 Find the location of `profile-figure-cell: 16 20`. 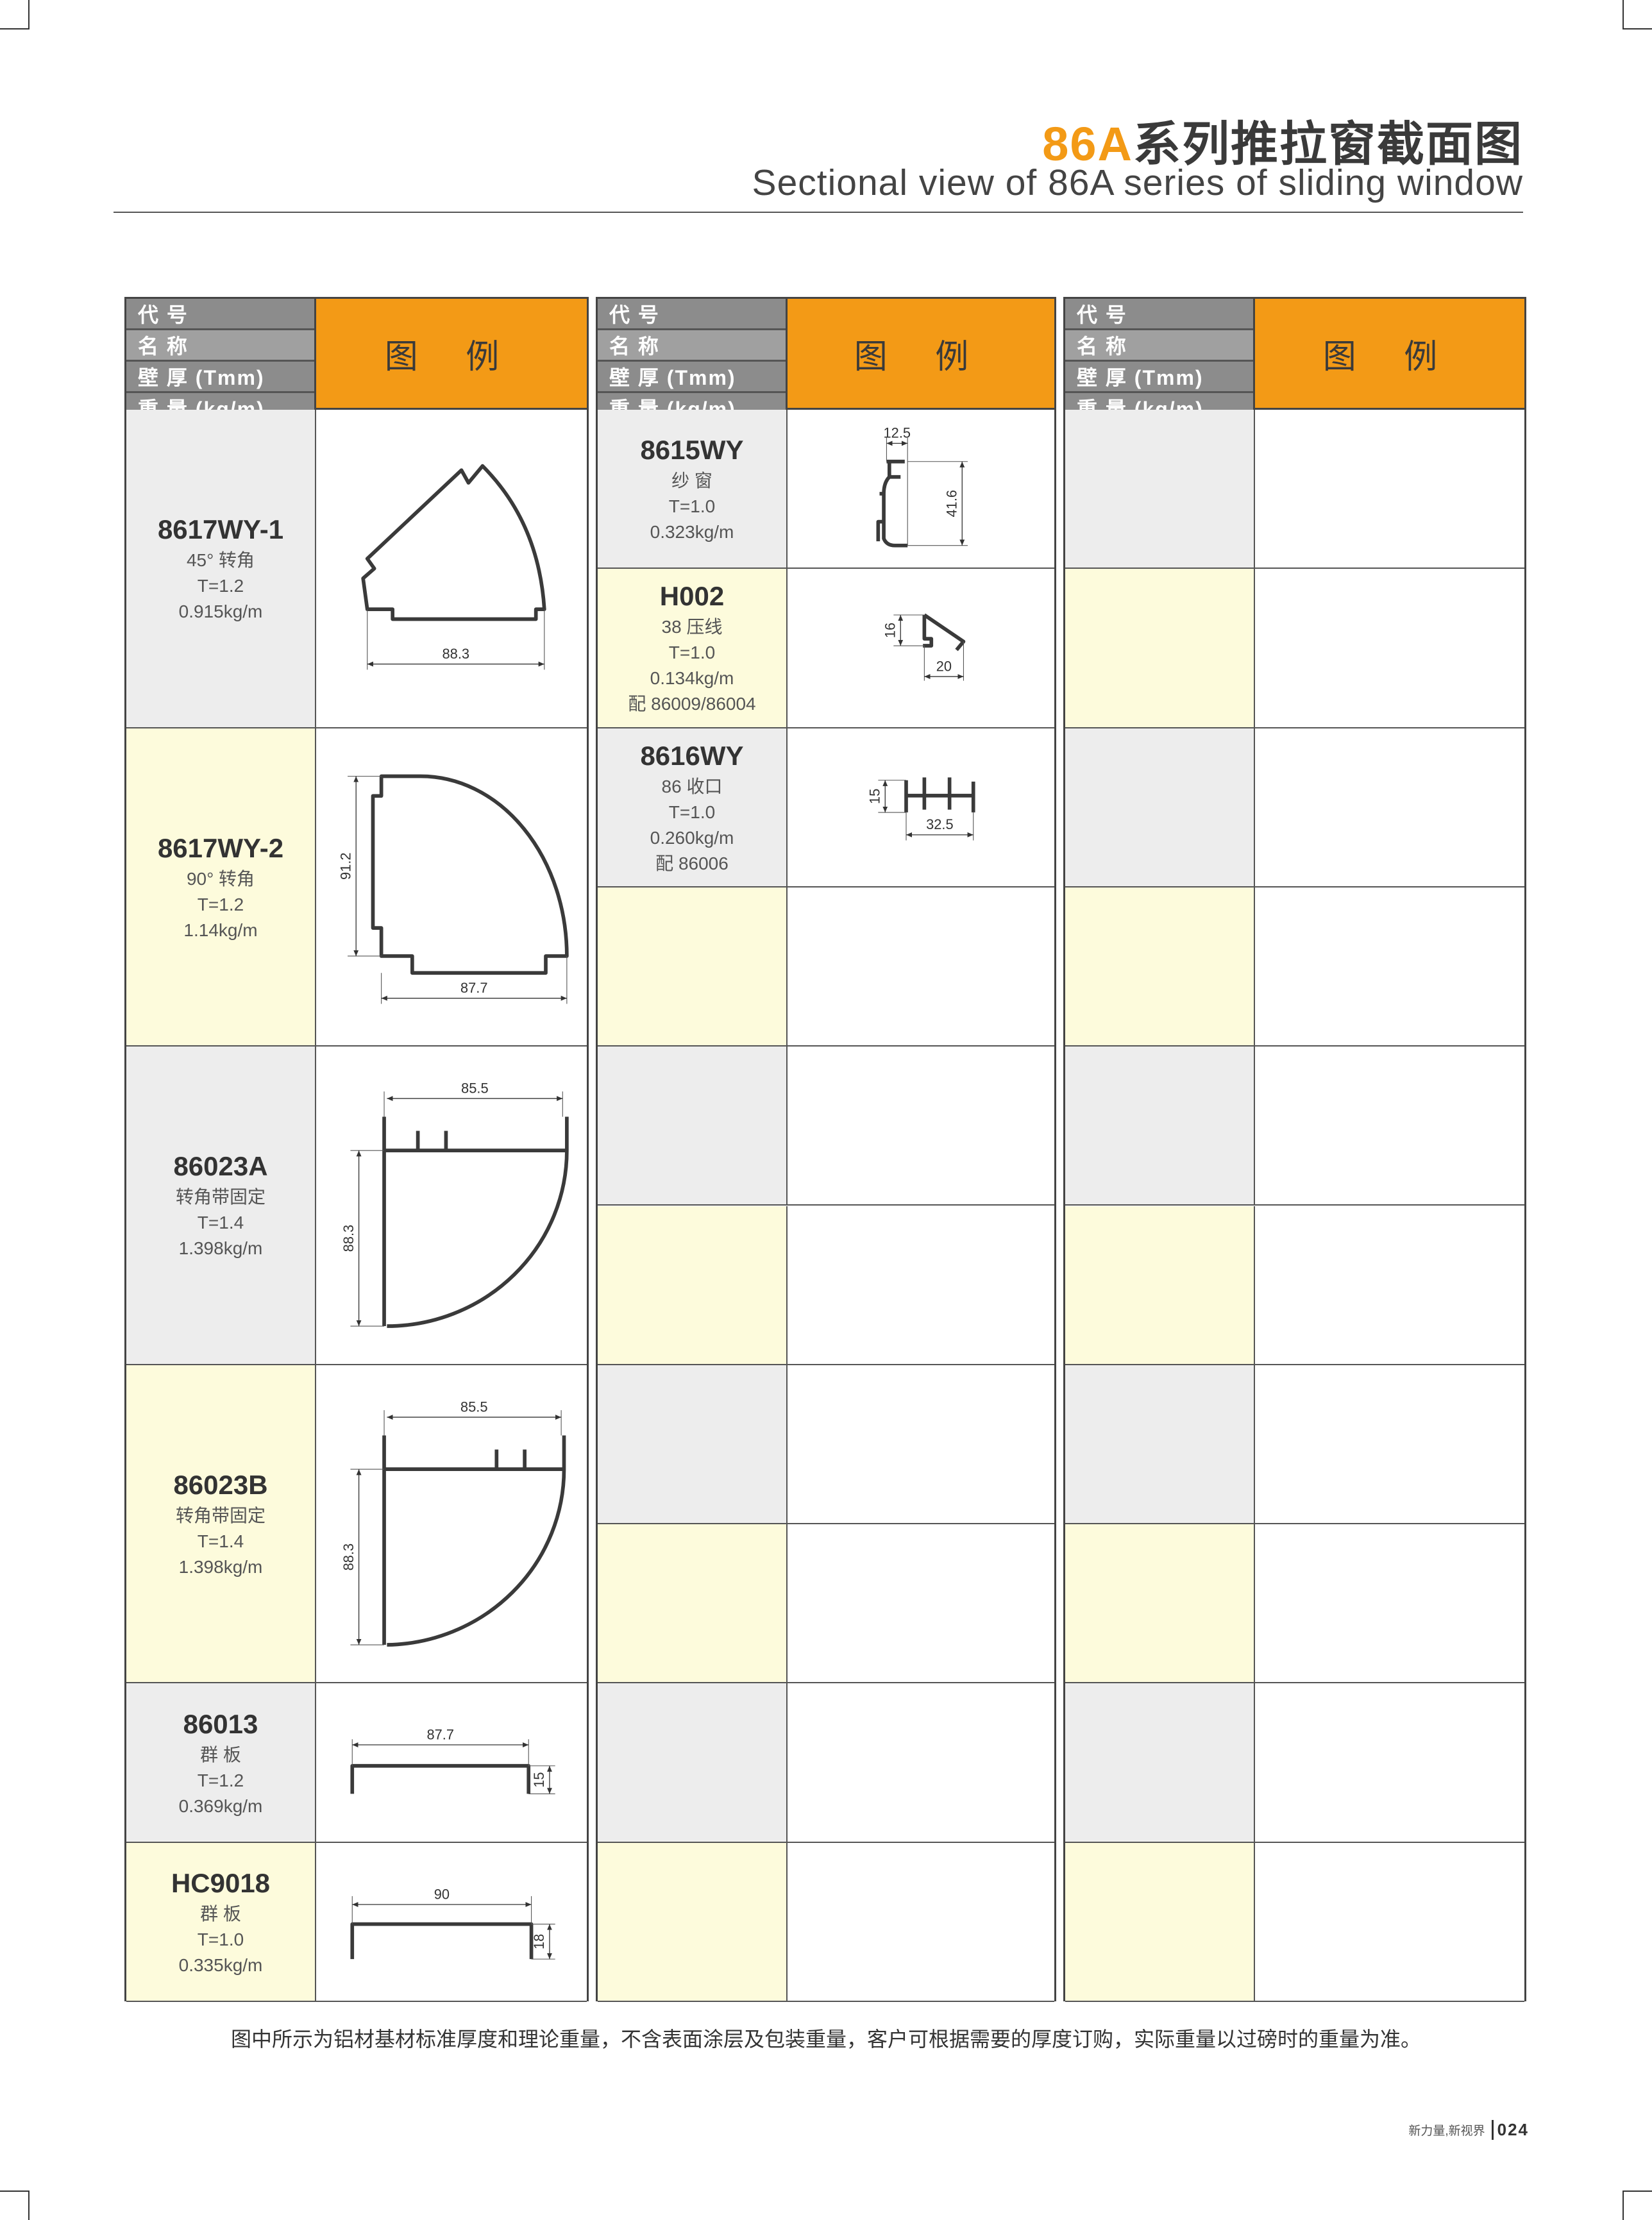

profile-figure-cell: 16 20 is located at coordinates (921, 649).